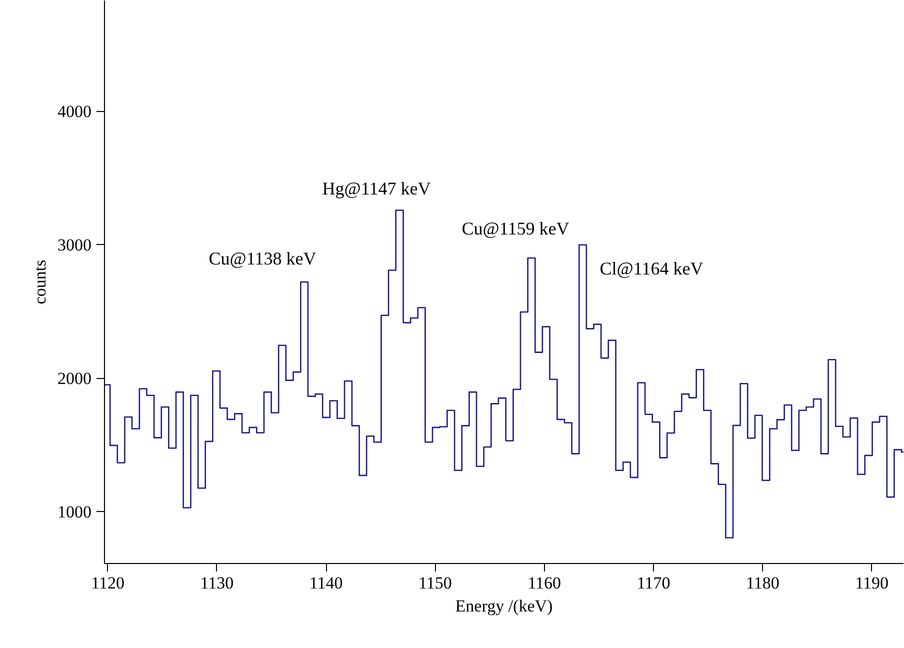 The image size is (904, 648). I want to click on y-tick-label: 2000, so click(75, 378).